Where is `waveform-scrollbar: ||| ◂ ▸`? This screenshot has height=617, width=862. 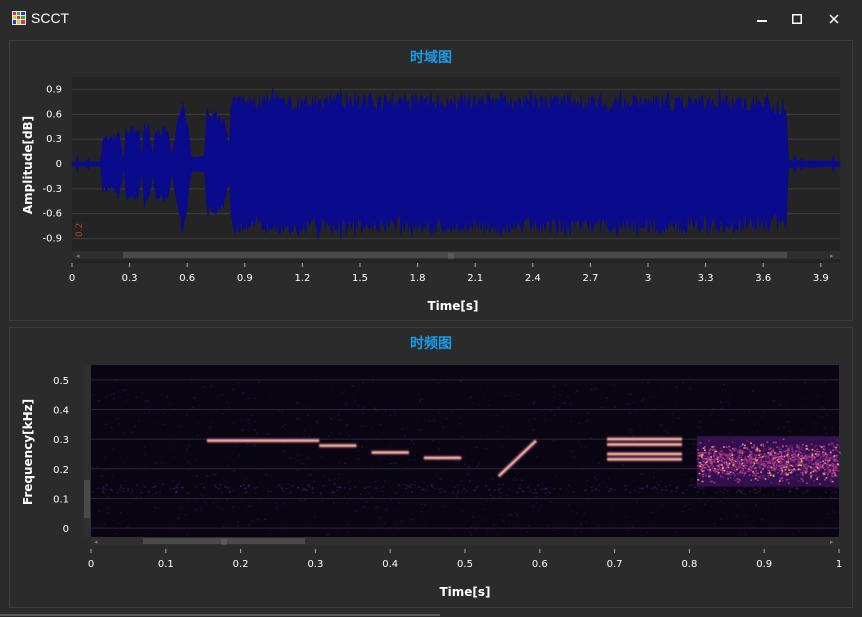 waveform-scrollbar: ||| ◂ ▸ is located at coordinates (456, 255).